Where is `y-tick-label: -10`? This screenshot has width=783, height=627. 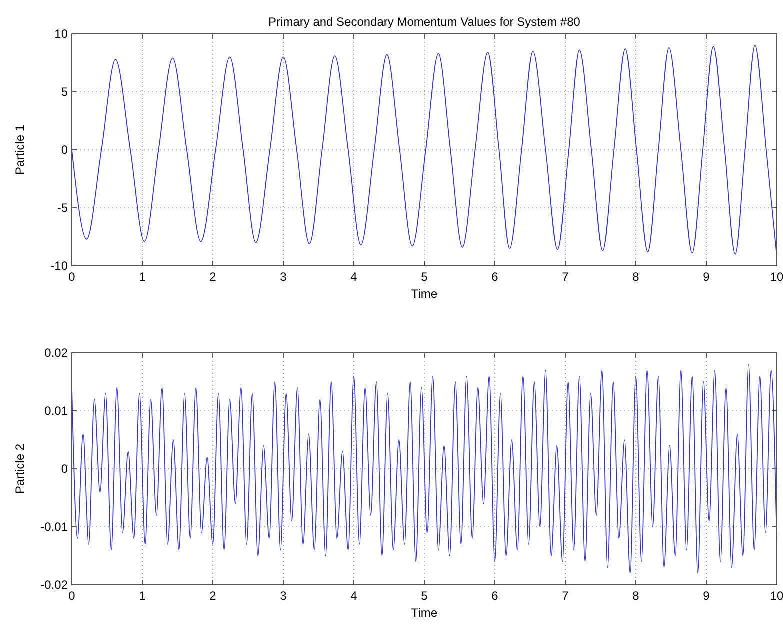
y-tick-label: -10 is located at coordinates (59, 266).